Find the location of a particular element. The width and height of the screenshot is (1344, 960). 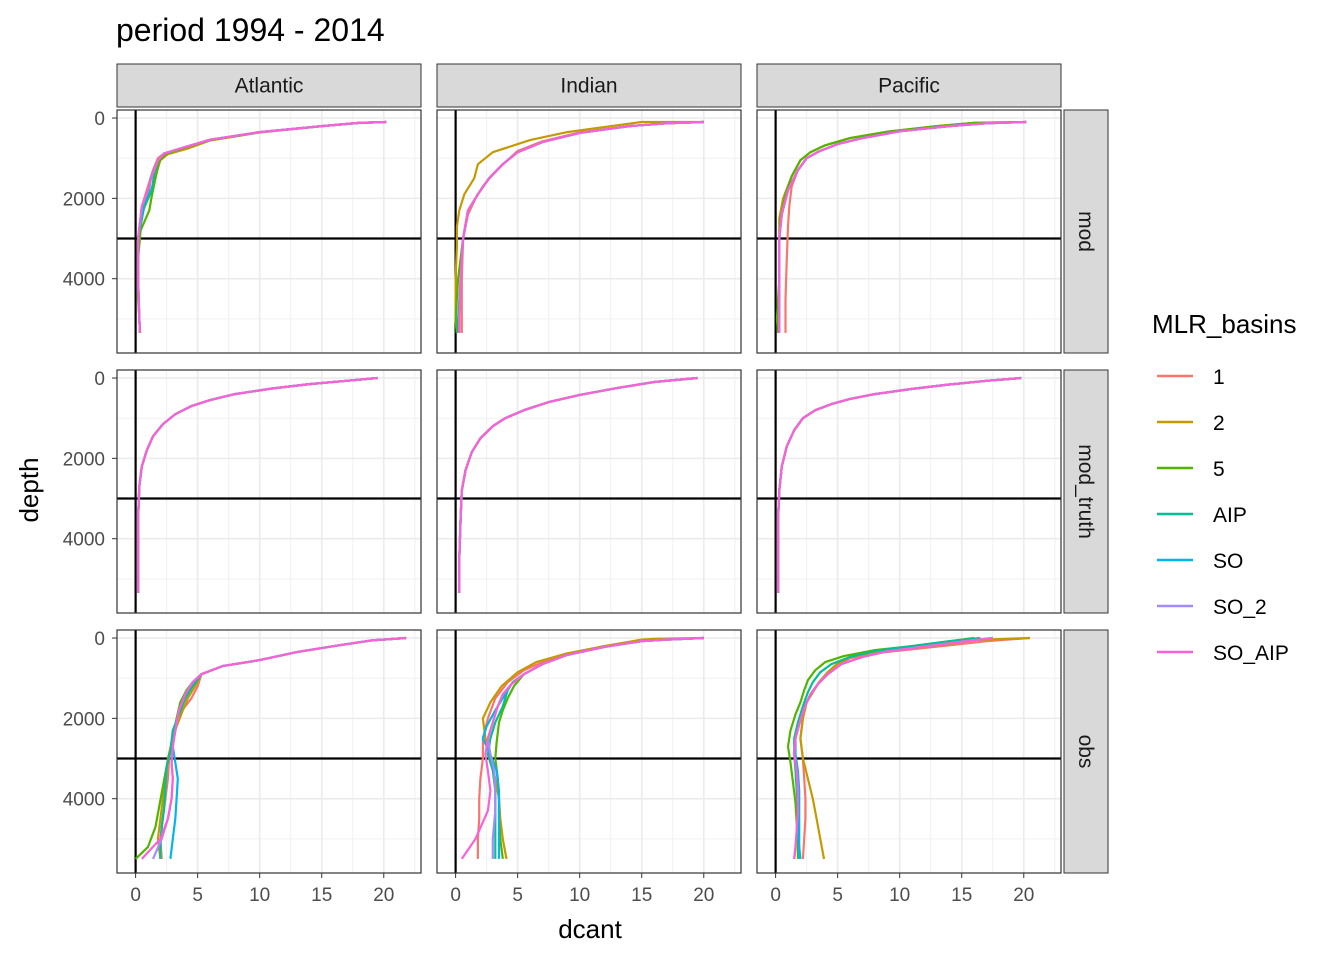

legend-label: SO is located at coordinates (1228, 561).